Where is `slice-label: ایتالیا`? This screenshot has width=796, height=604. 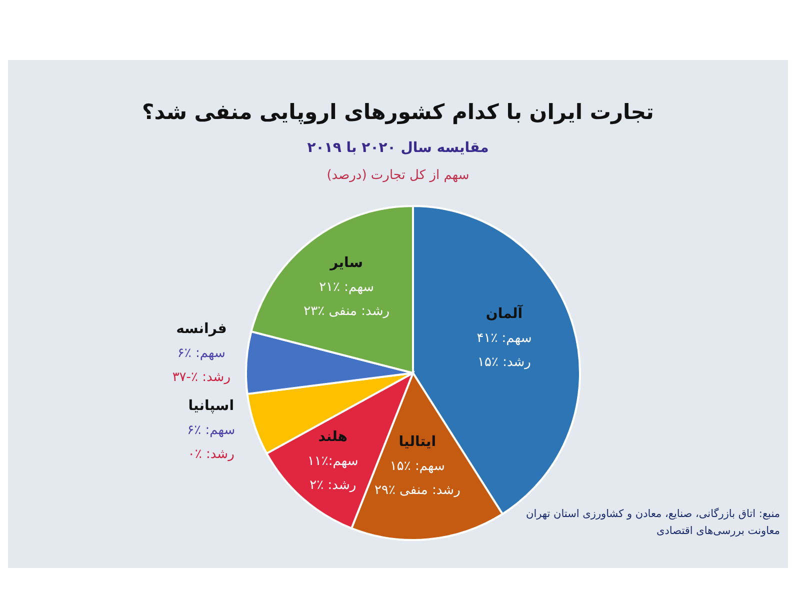 slice-label: ایتالیا is located at coordinates (417, 442).